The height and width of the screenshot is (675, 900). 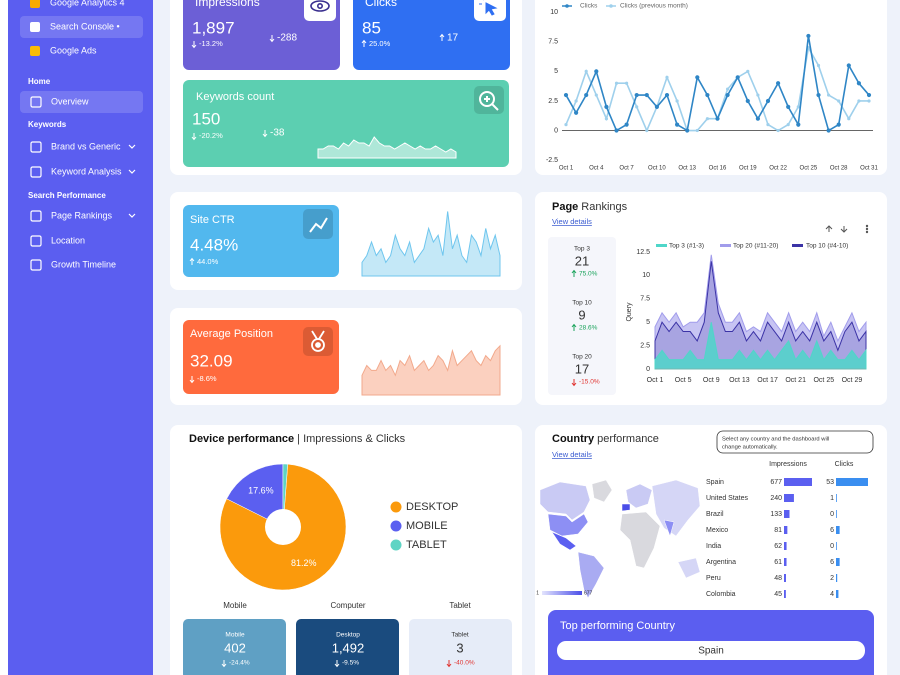 What do you see at coordinates (277, 133) in the screenshot?
I see `change-text: -38` at bounding box center [277, 133].